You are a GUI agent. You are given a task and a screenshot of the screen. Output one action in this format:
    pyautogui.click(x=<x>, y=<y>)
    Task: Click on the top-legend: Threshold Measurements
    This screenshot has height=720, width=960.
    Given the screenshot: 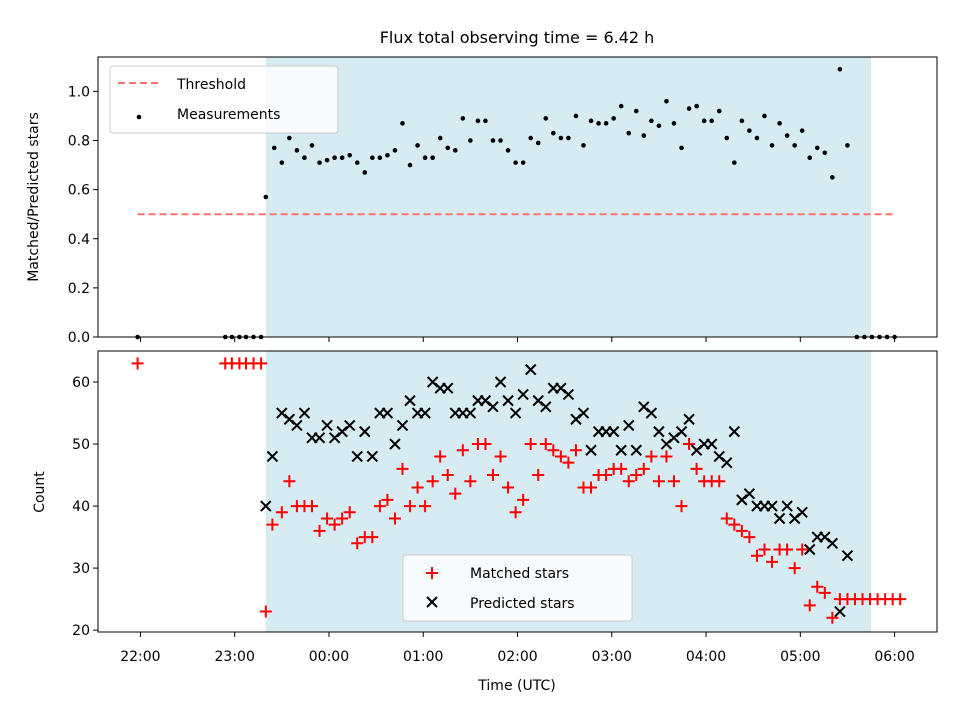 What is the action you would take?
    pyautogui.click(x=224, y=99)
    